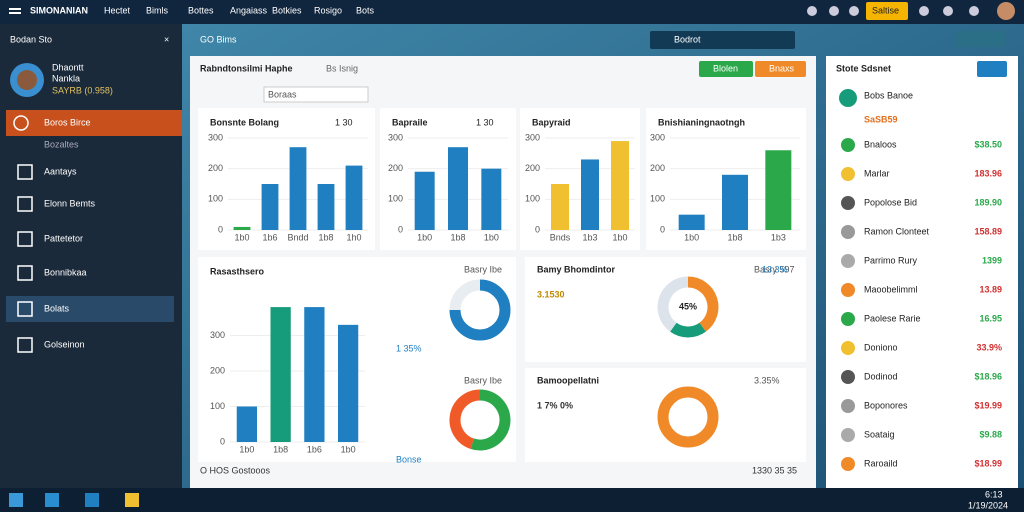 The image size is (1024, 517). I want to click on menu-item: Angaiass, so click(249, 10).